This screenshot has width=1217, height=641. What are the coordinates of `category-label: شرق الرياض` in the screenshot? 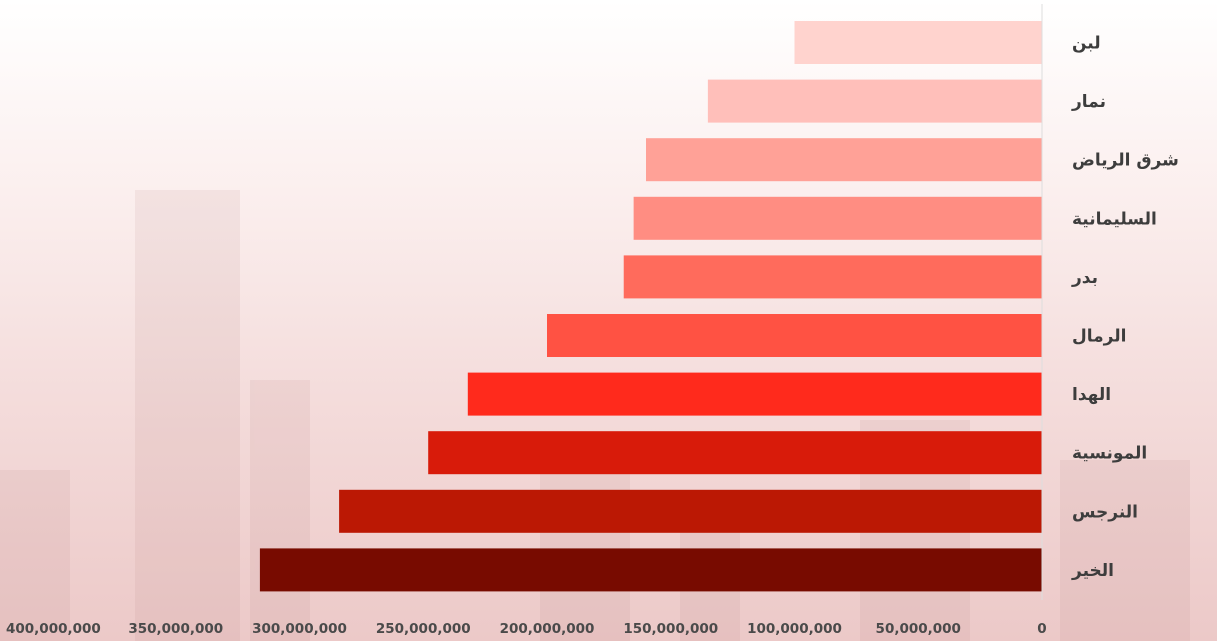 It's located at (1125, 161).